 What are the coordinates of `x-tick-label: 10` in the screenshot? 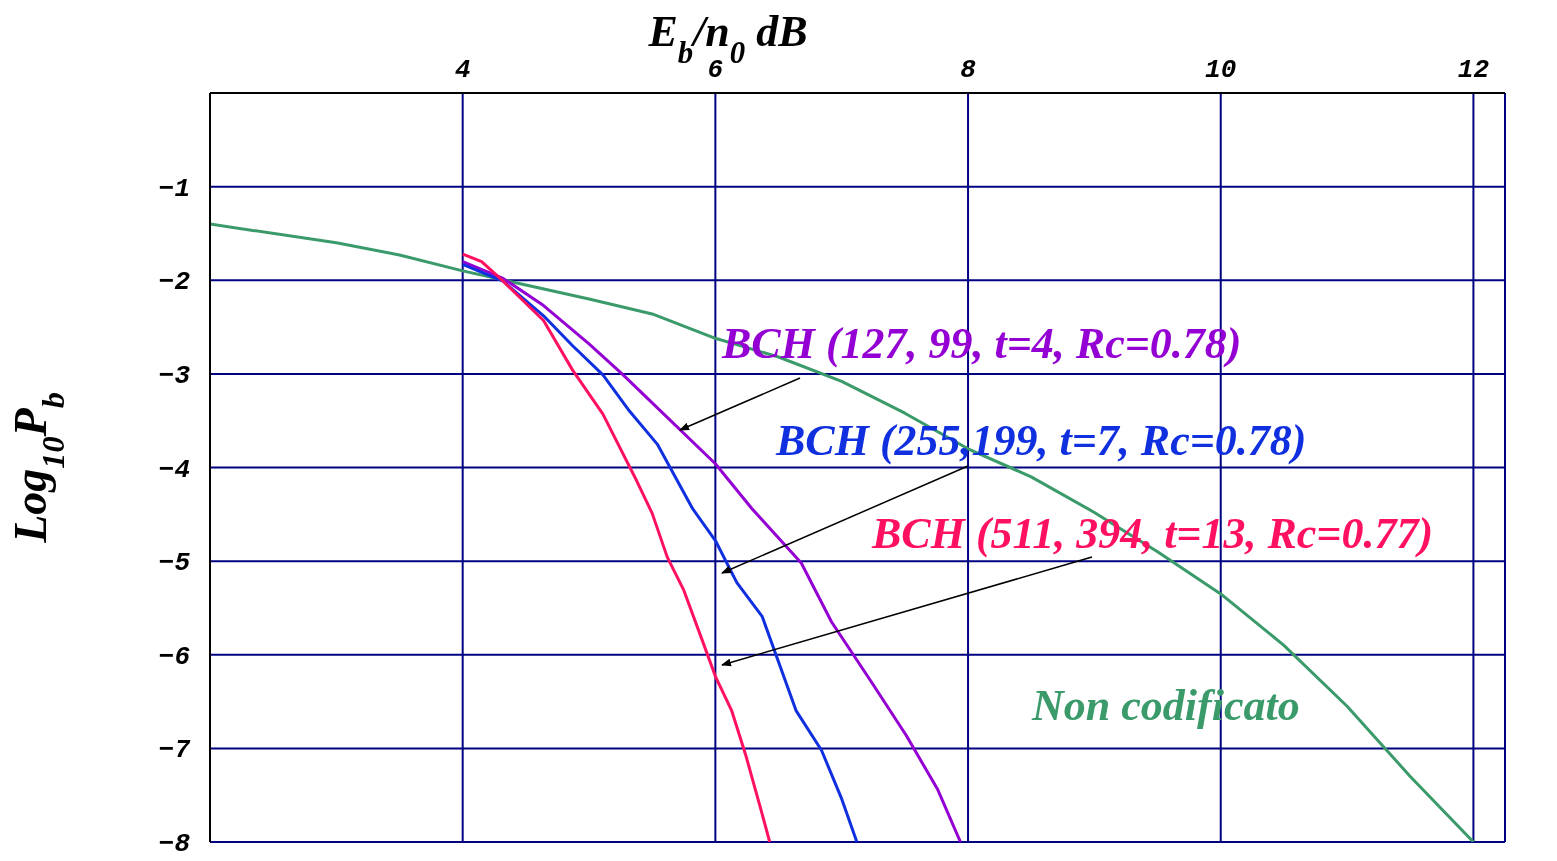 It's located at (1221, 70).